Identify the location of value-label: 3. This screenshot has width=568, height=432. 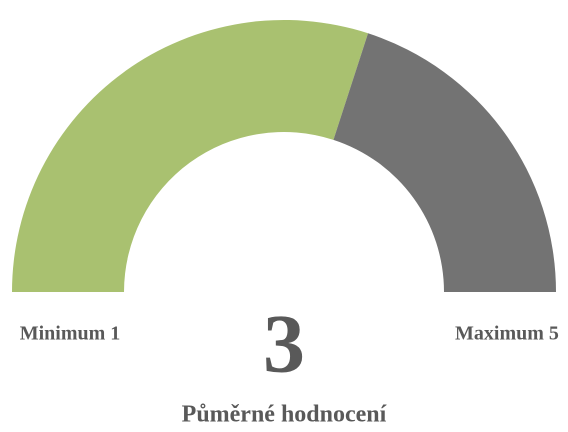
(284, 343).